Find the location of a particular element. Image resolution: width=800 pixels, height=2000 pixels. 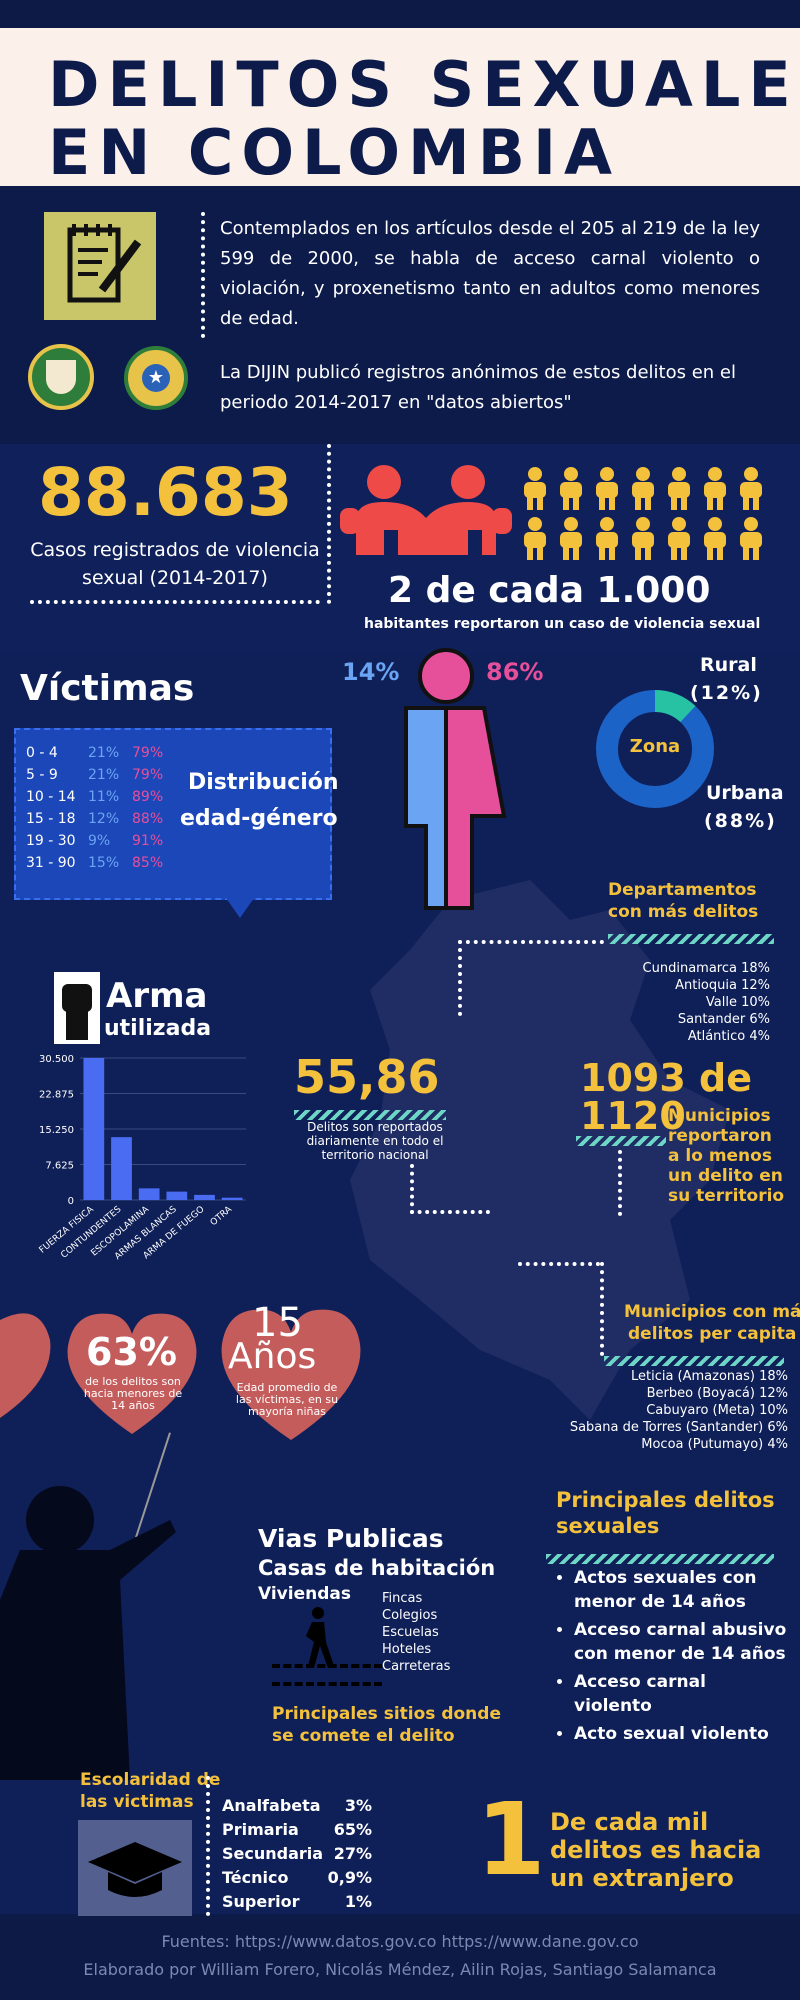

crime-item: Actos sexuales con menor de 14 años is located at coordinates (681, 1590).